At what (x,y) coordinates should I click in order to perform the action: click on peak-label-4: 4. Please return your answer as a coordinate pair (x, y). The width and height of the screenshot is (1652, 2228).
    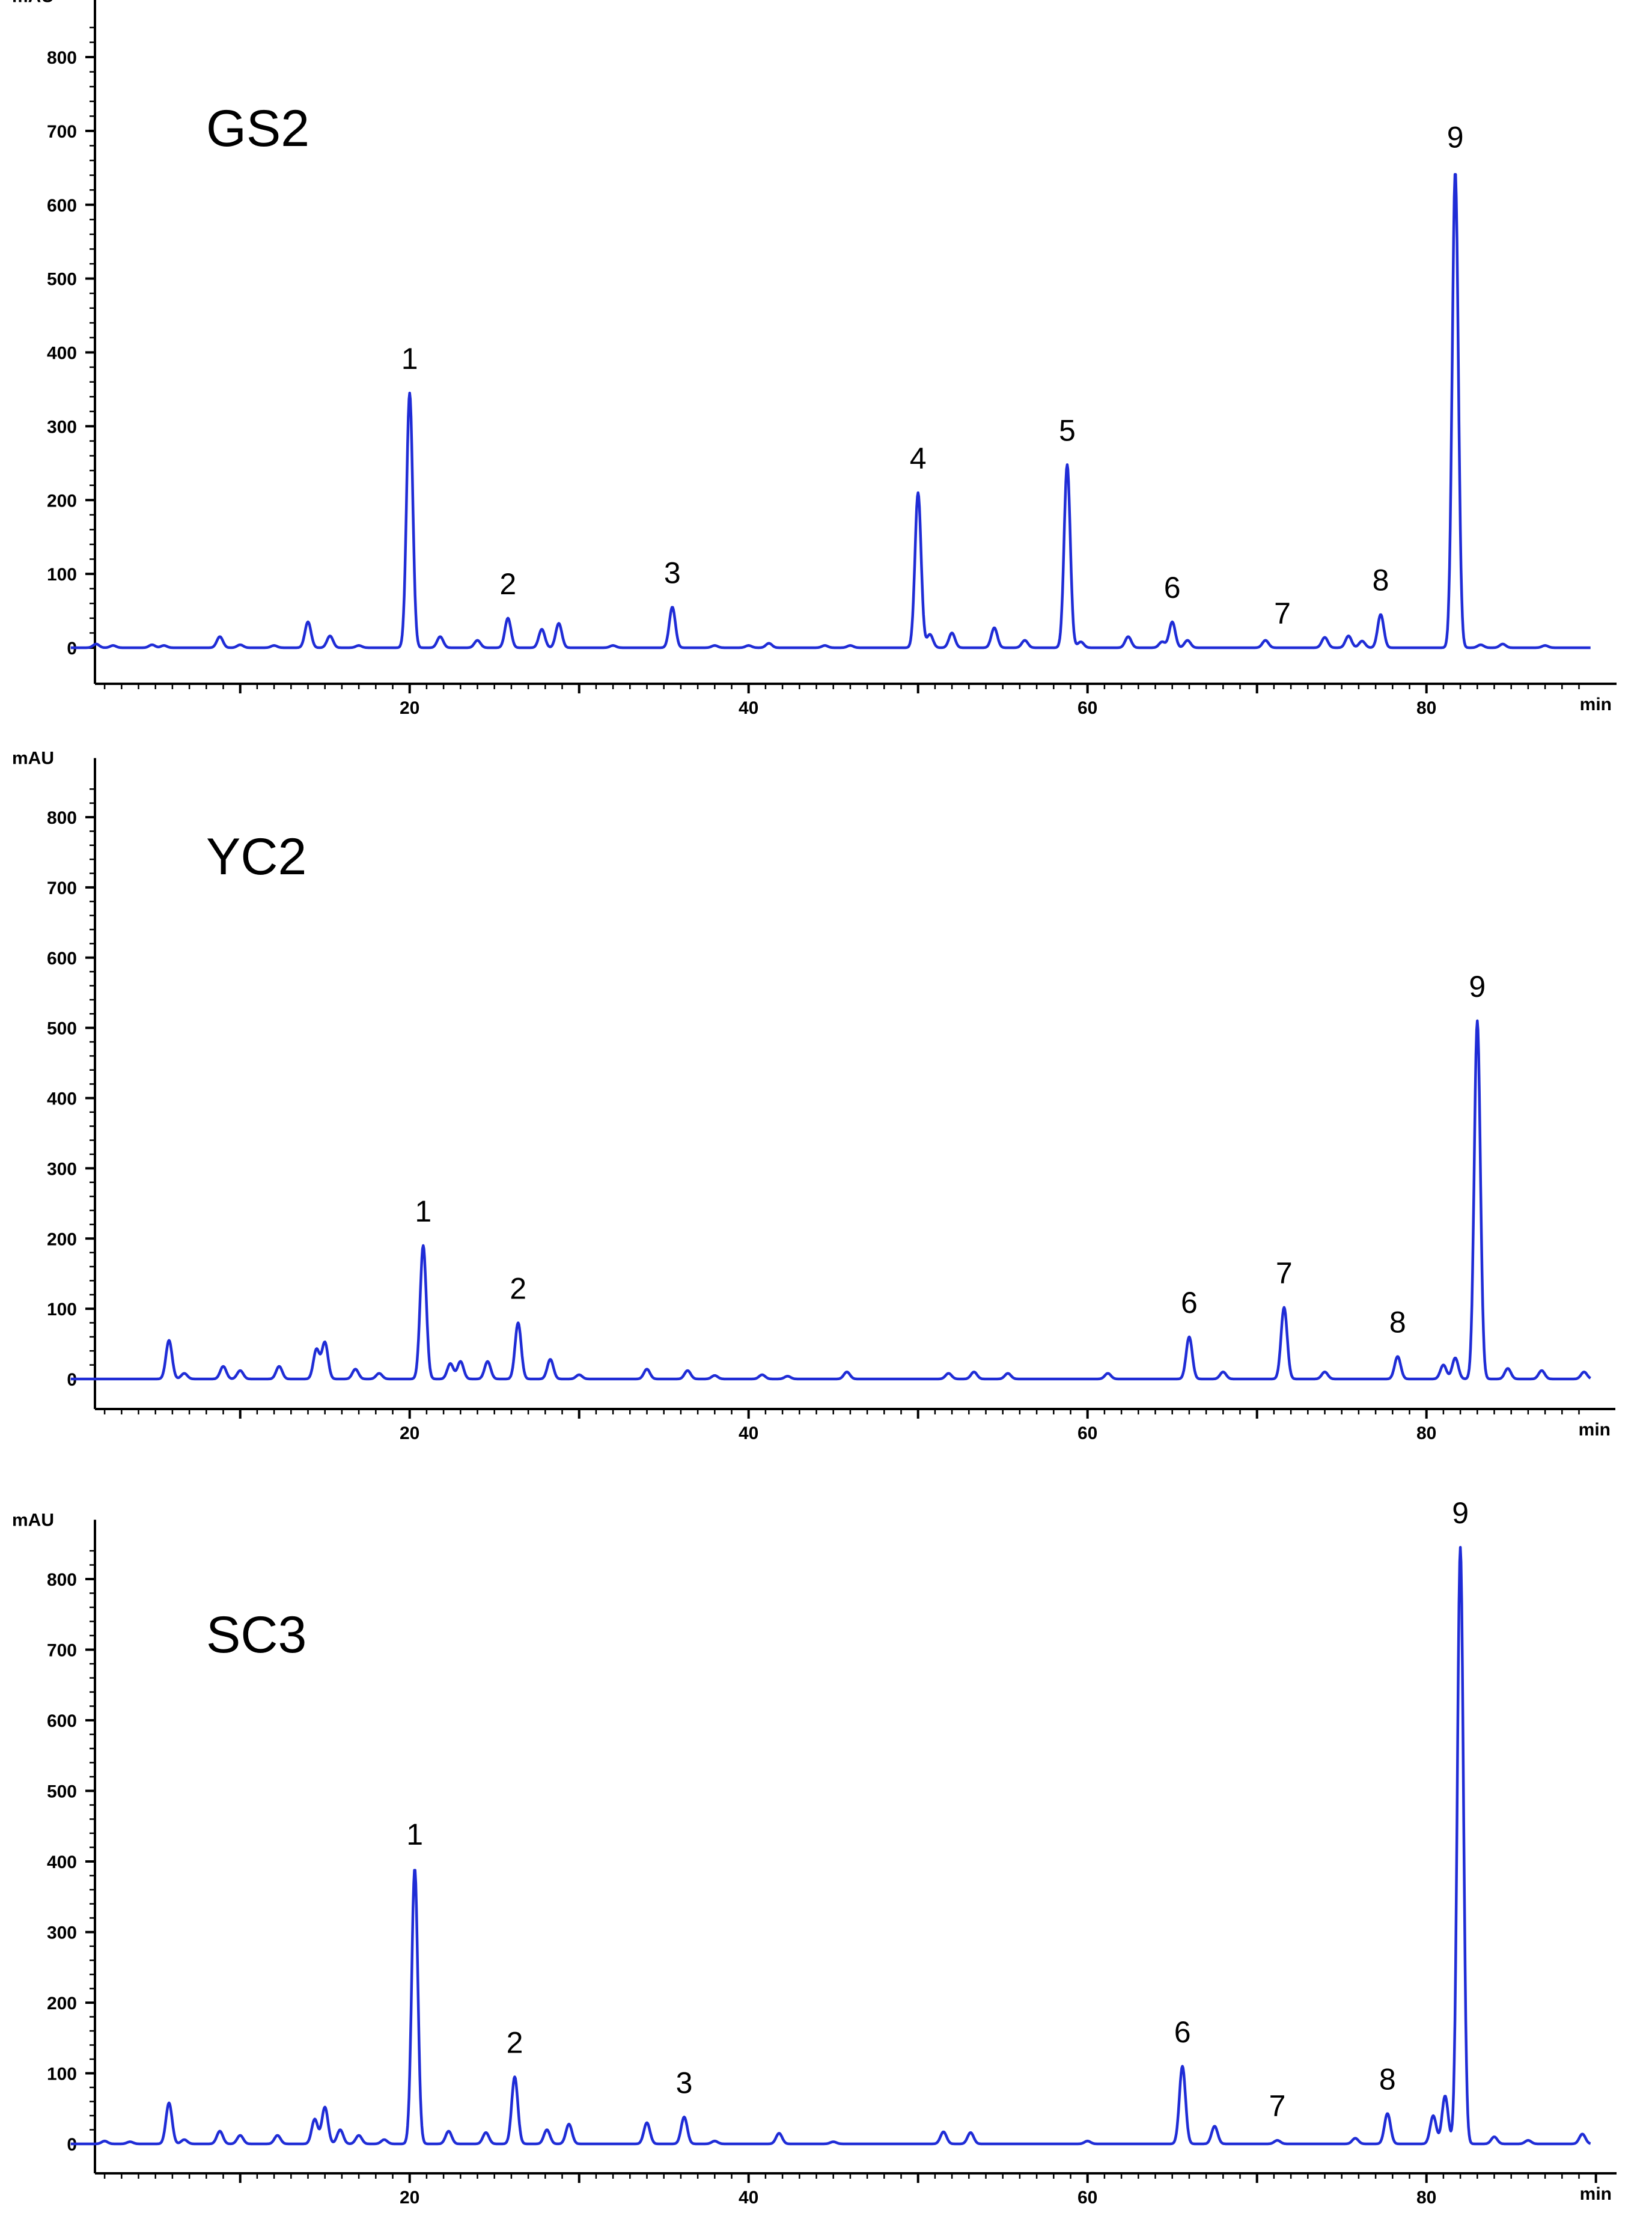
    Looking at the image, I should click on (918, 458).